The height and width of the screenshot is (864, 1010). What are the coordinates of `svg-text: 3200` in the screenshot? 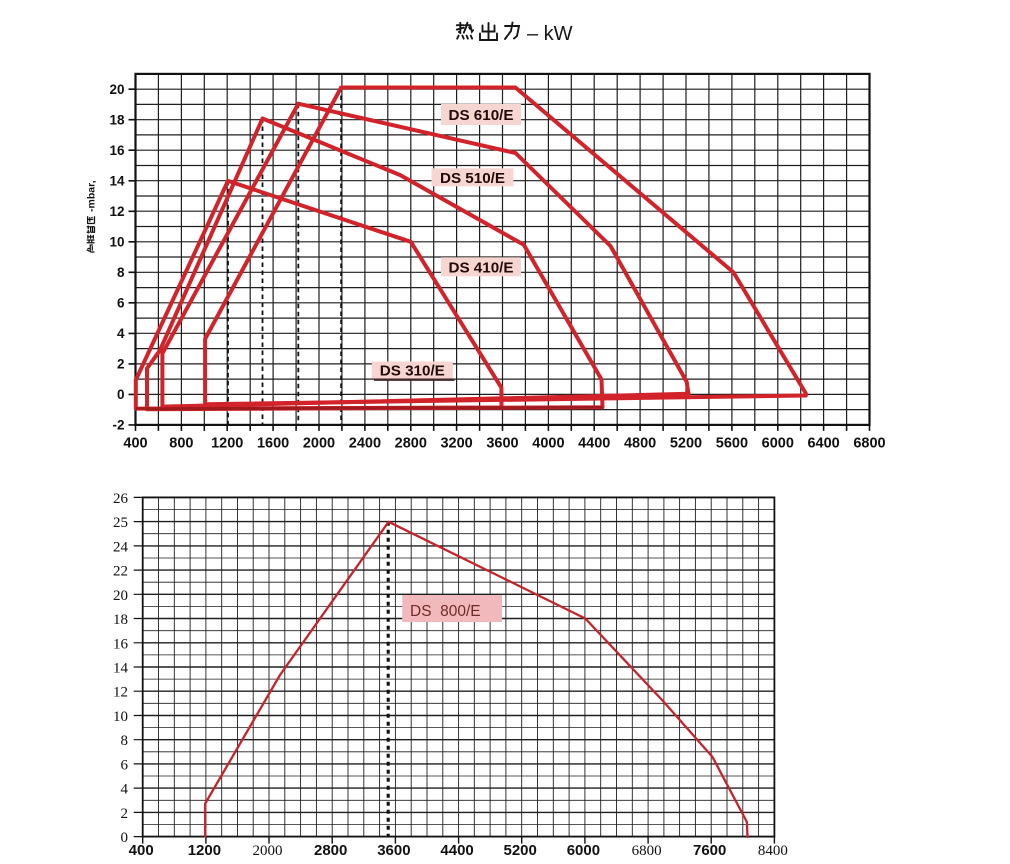 It's located at (456, 444).